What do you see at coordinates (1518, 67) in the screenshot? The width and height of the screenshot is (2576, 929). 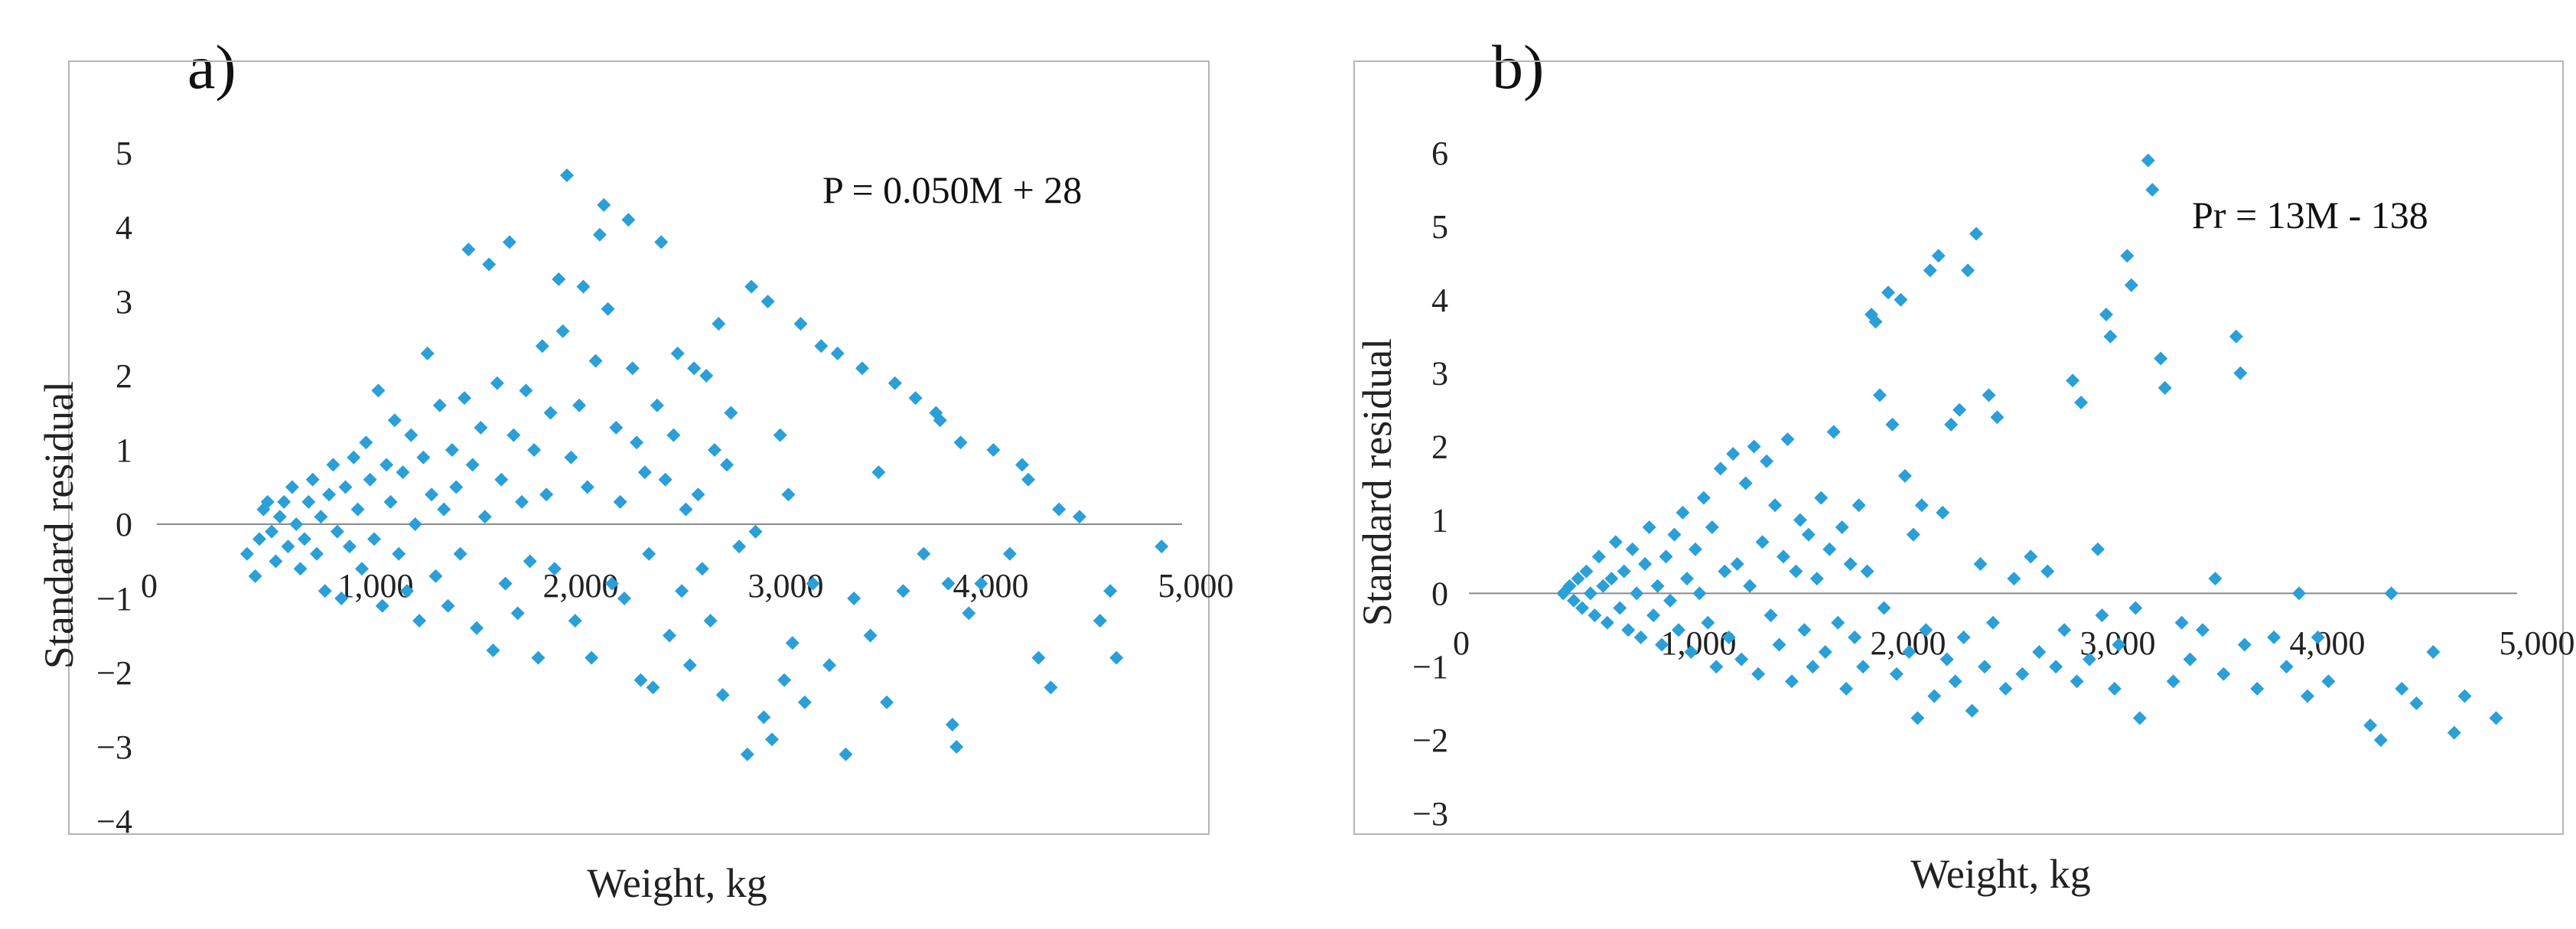 I see `panel-b-label: b)` at bounding box center [1518, 67].